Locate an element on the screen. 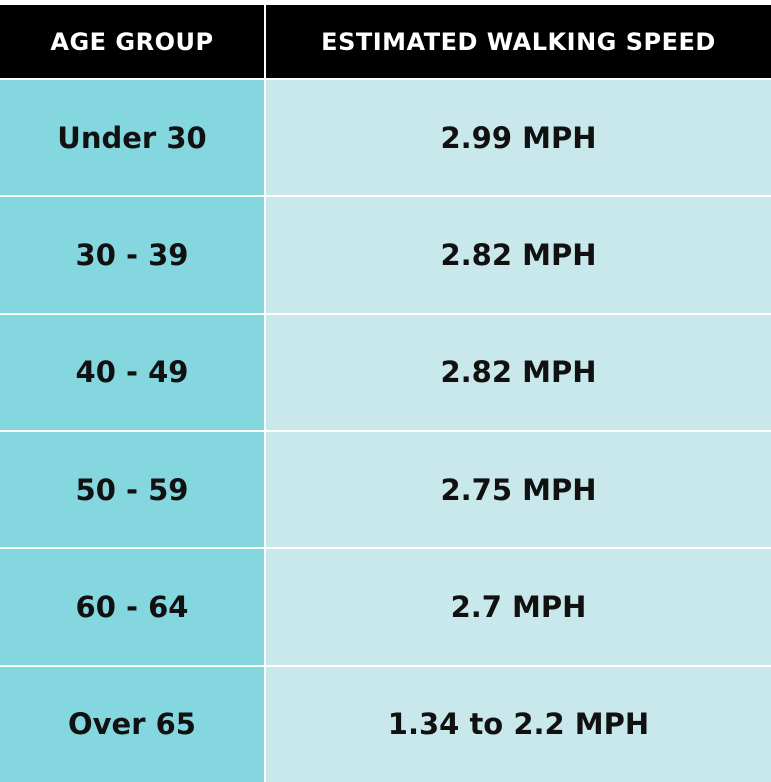  speed-cell: 2.75 MPH is located at coordinates (518, 490).